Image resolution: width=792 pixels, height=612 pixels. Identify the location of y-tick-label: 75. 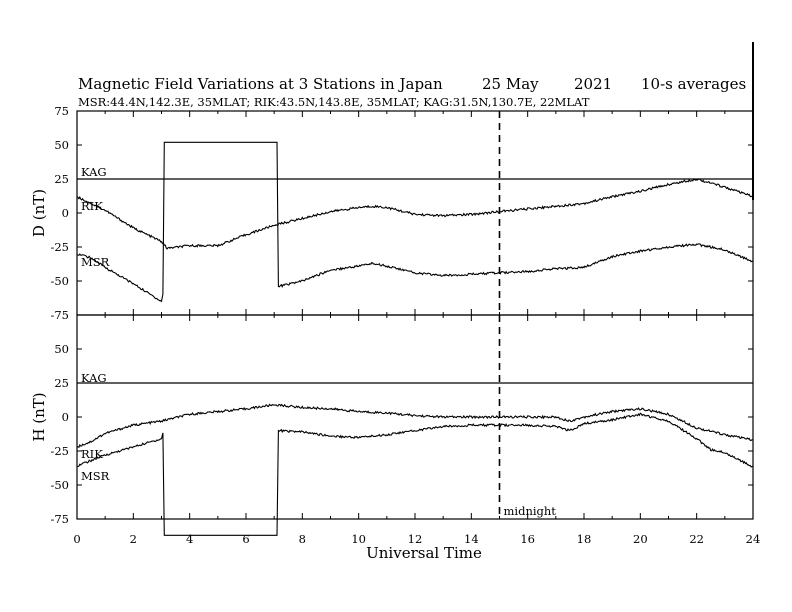
(61, 111).